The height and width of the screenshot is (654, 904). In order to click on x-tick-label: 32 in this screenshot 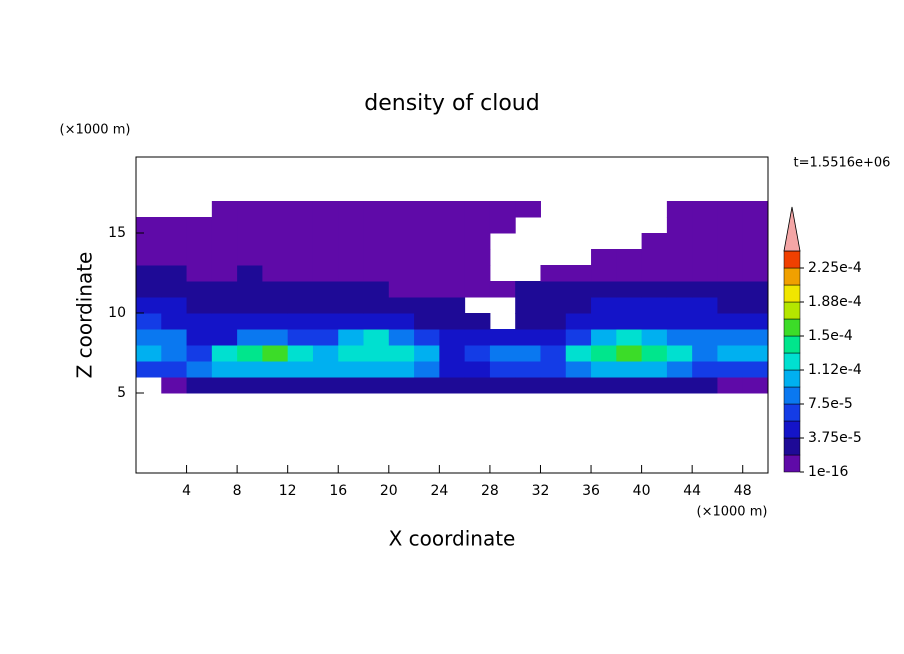, I will do `click(541, 491)`.